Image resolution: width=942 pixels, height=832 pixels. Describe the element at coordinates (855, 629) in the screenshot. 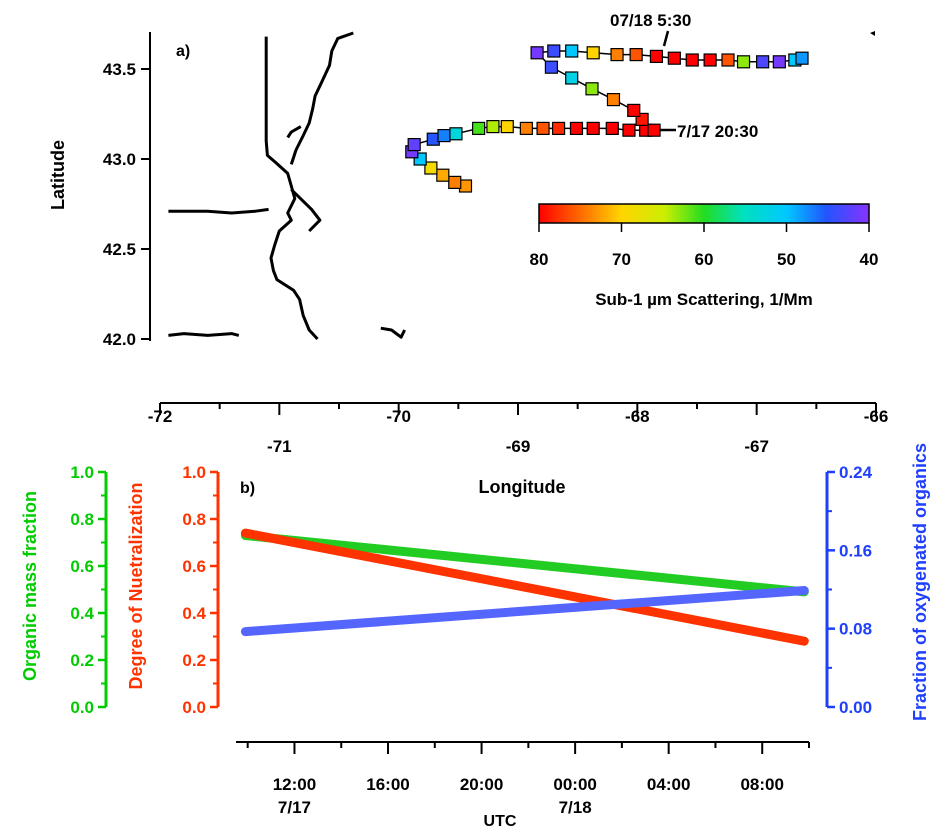

I see `oxygenated-fraction-tick-label: 0.08` at that location.